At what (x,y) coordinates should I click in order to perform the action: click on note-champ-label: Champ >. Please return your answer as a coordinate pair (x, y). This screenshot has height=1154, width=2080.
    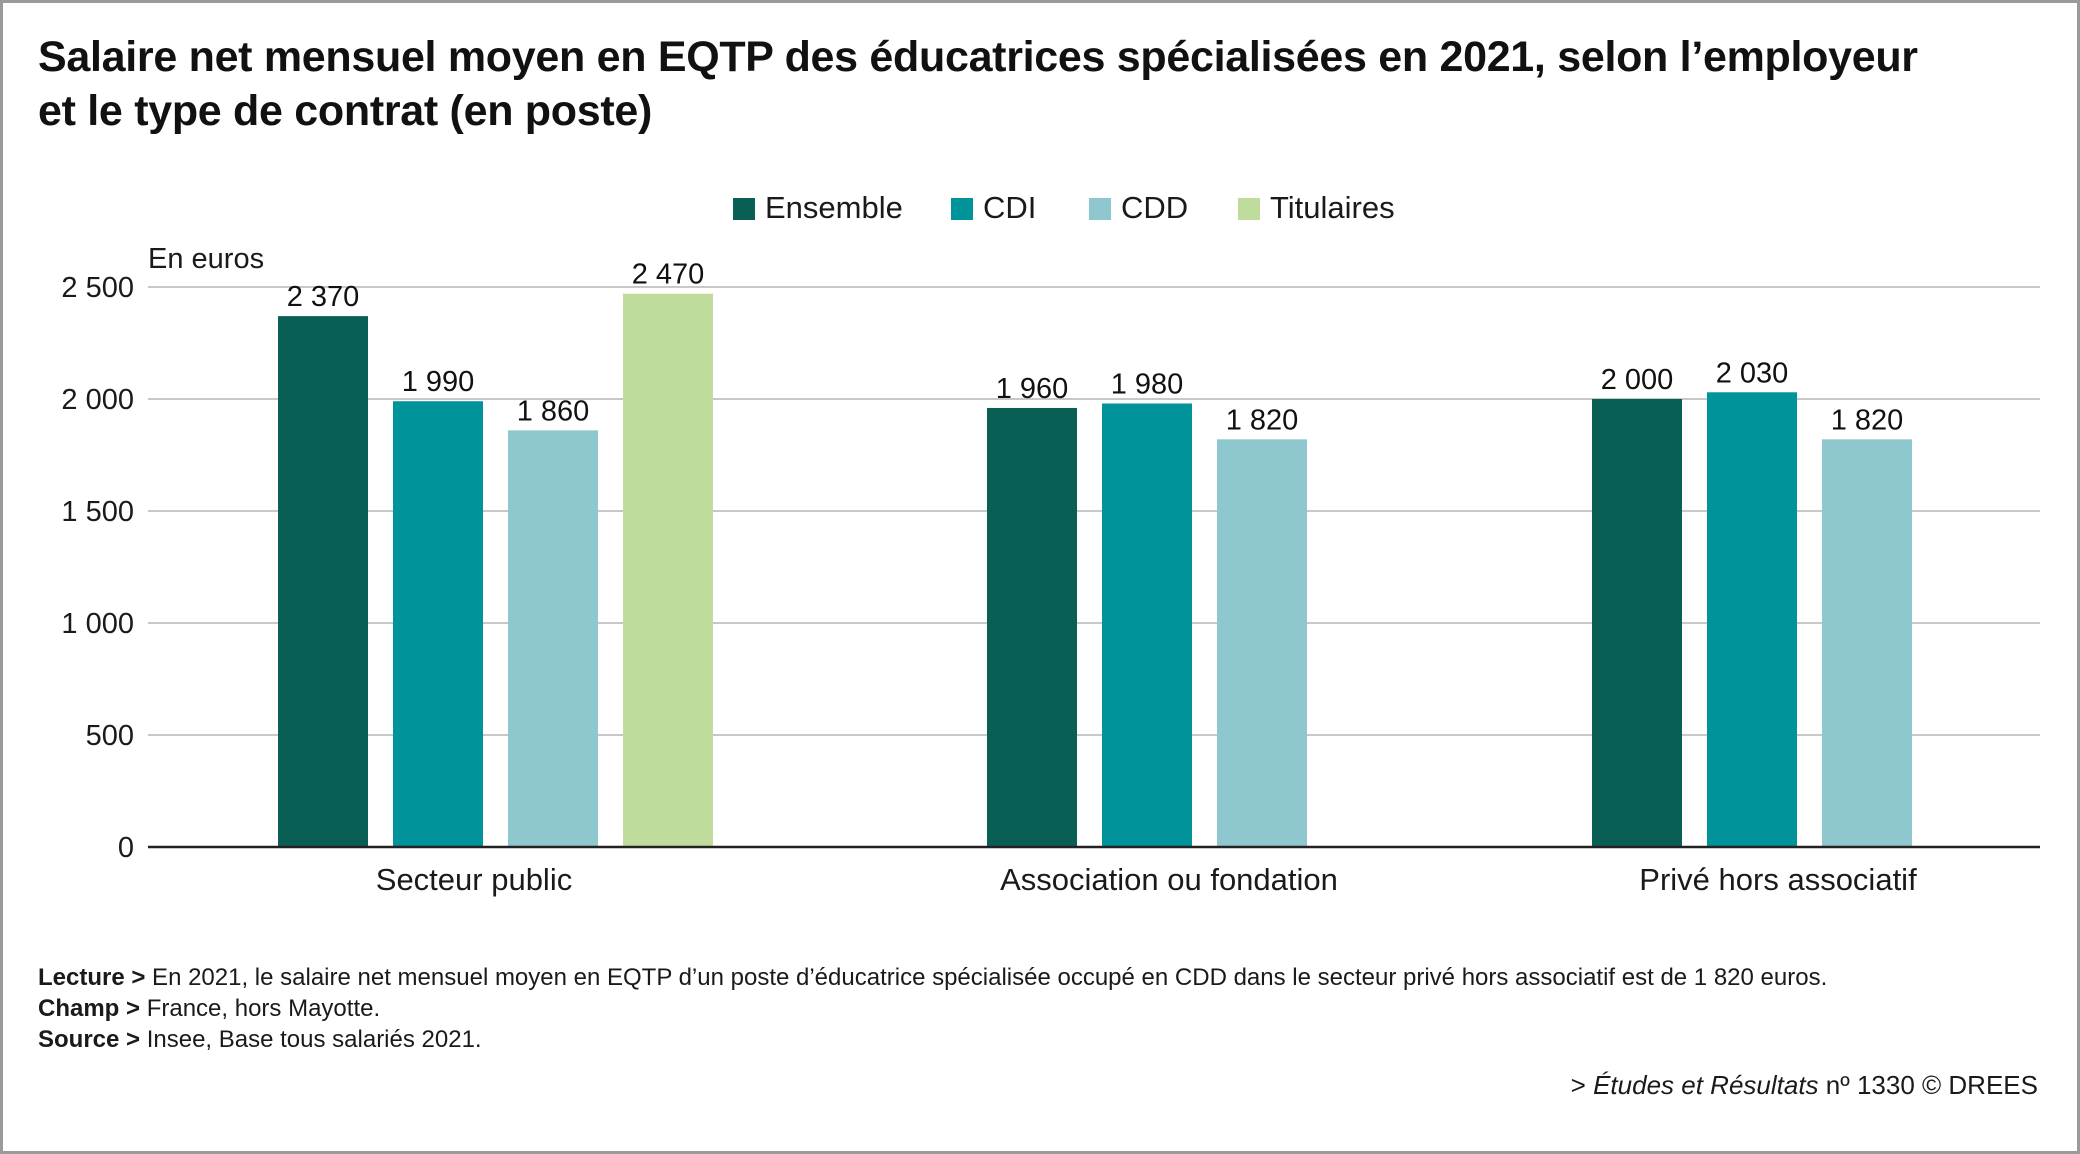
    Looking at the image, I should click on (89, 1008).